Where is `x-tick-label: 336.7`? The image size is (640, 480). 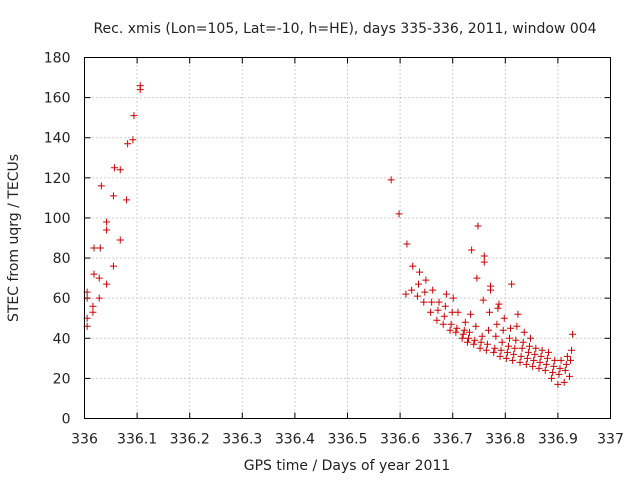
x-tick-label: 336.7 is located at coordinates (453, 440).